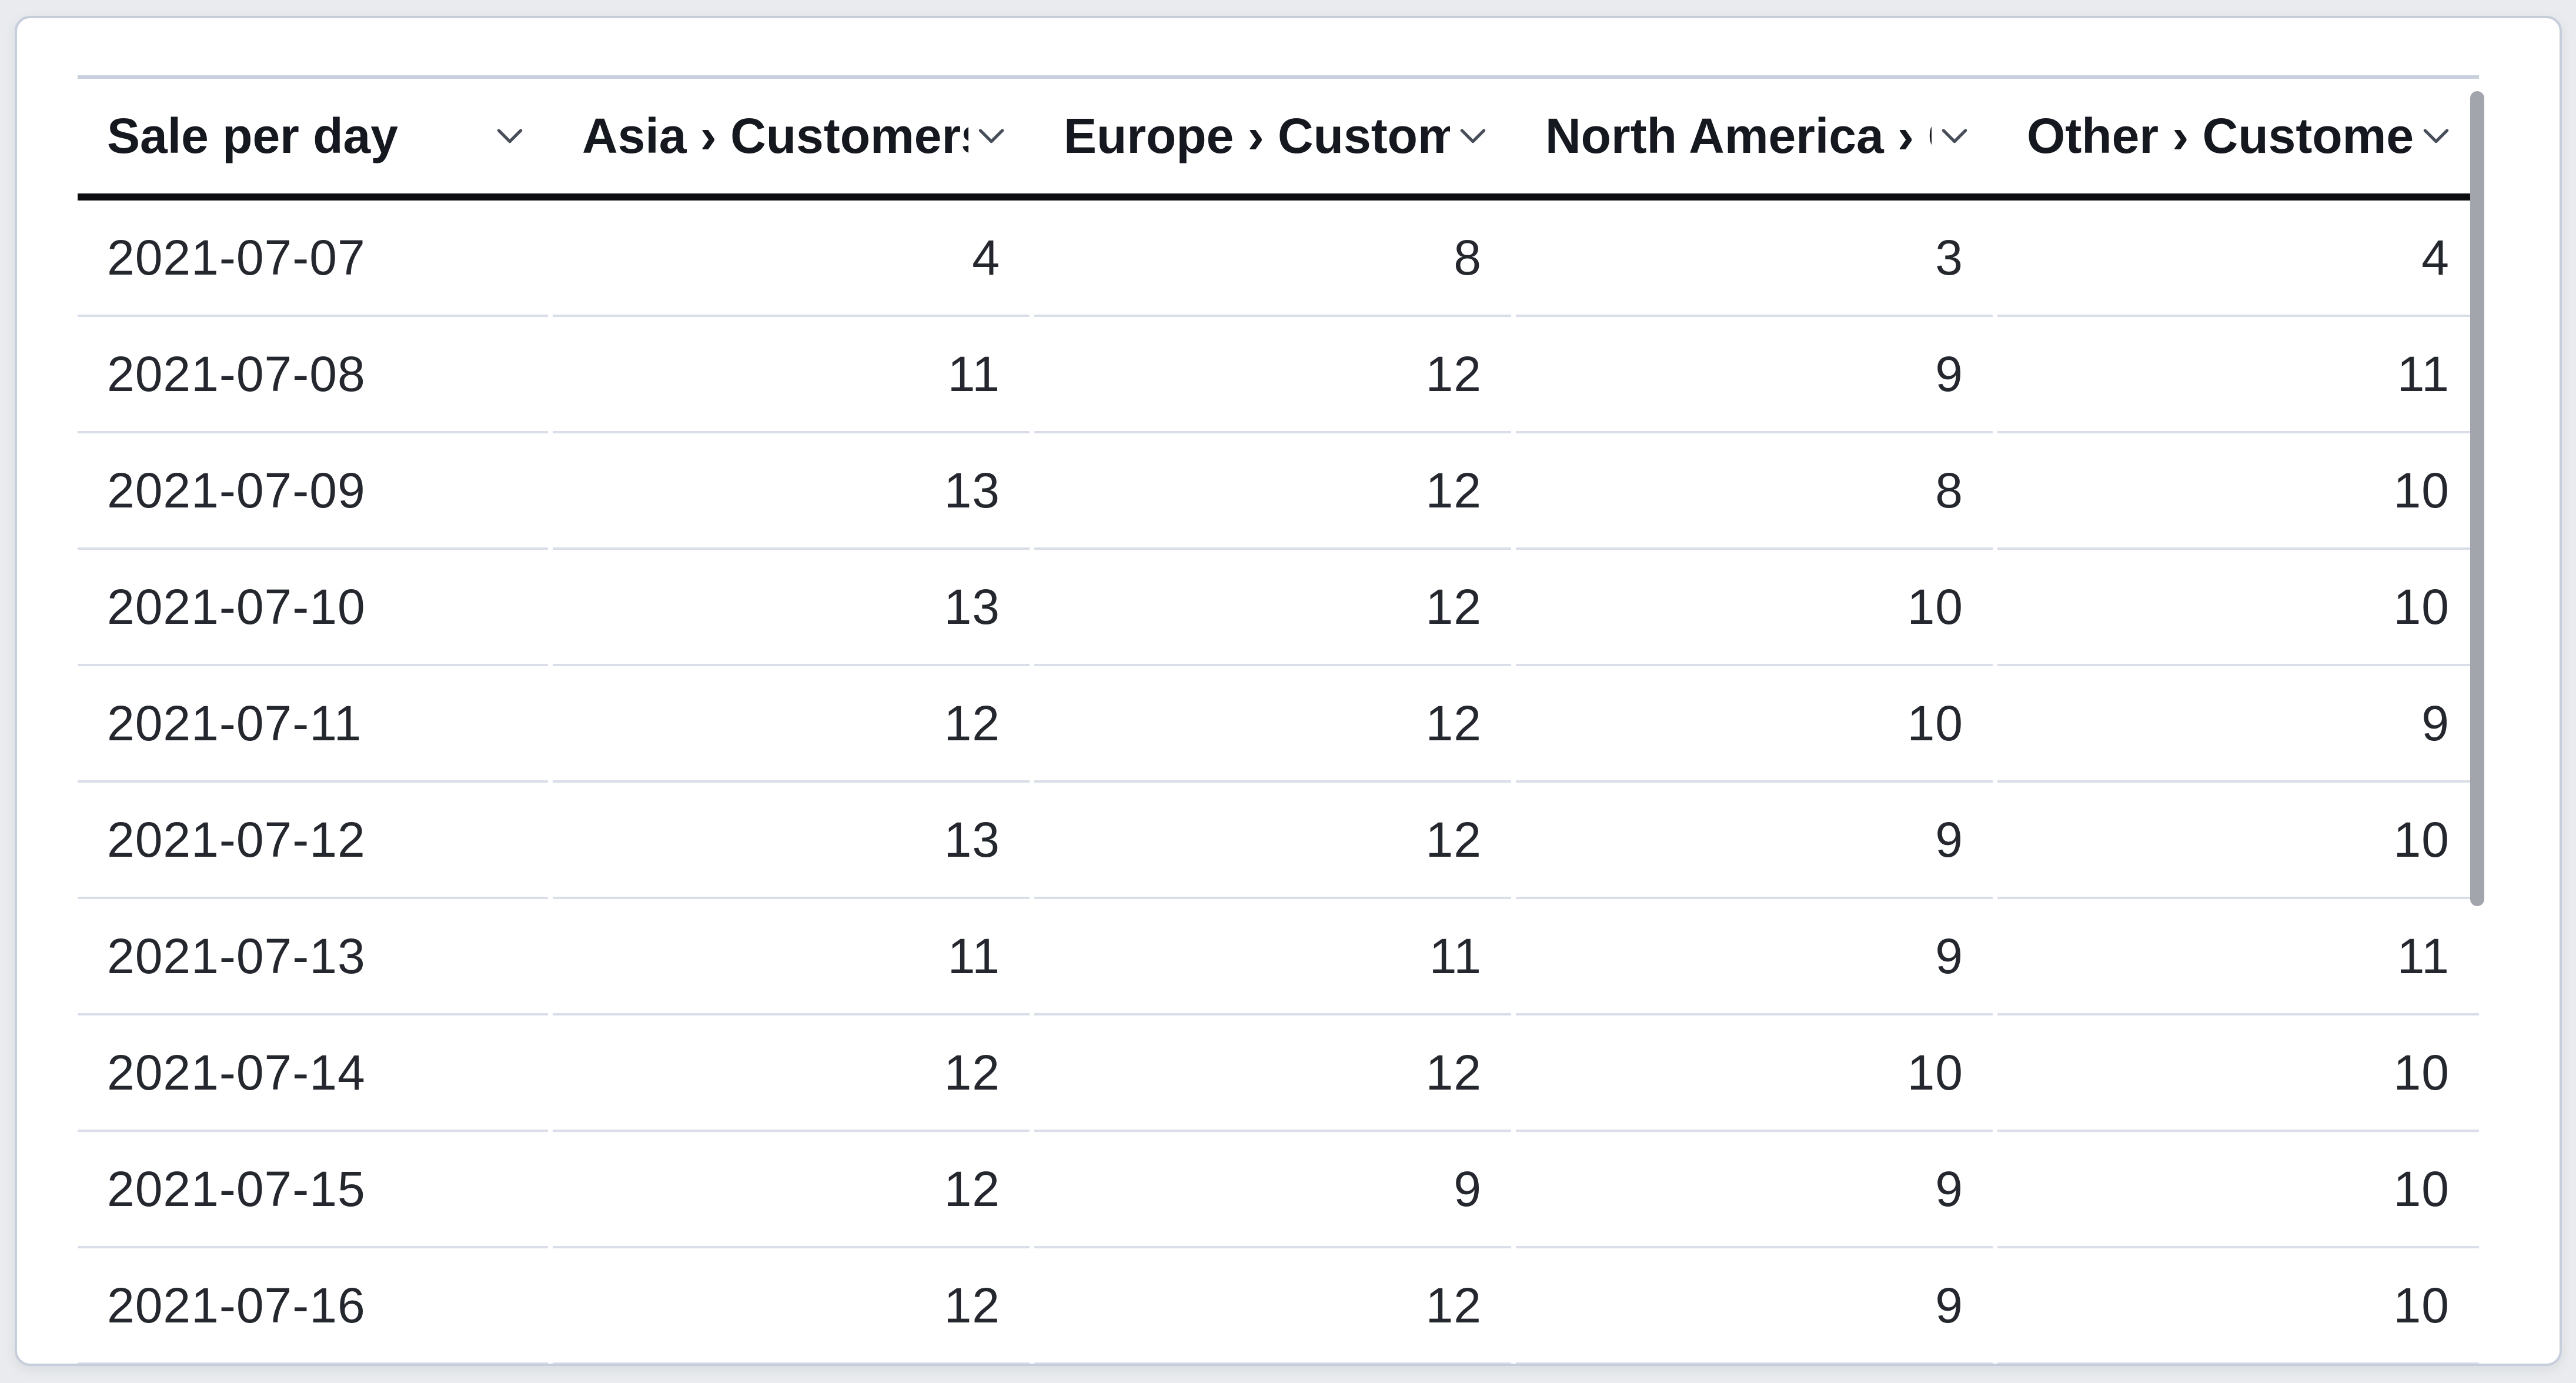 This screenshot has height=1383, width=2576. Describe the element at coordinates (313, 1306) in the screenshot. I see `date-cell: 2021-07-16` at that location.